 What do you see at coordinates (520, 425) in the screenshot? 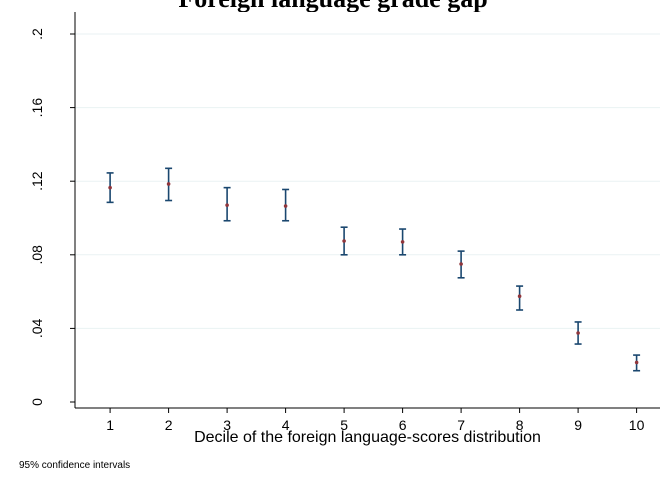
I see `x-tick-label-7: 8` at bounding box center [520, 425].